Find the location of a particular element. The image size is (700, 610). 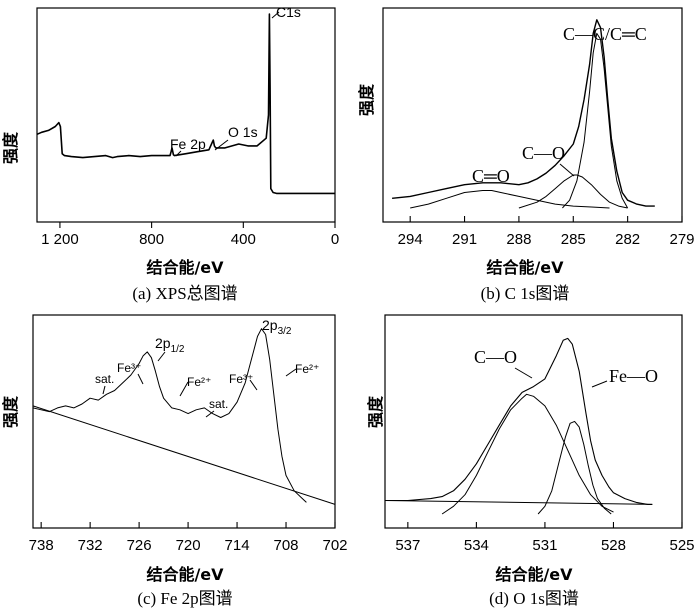

annotation-co-leader is located at coordinates (567, 170).